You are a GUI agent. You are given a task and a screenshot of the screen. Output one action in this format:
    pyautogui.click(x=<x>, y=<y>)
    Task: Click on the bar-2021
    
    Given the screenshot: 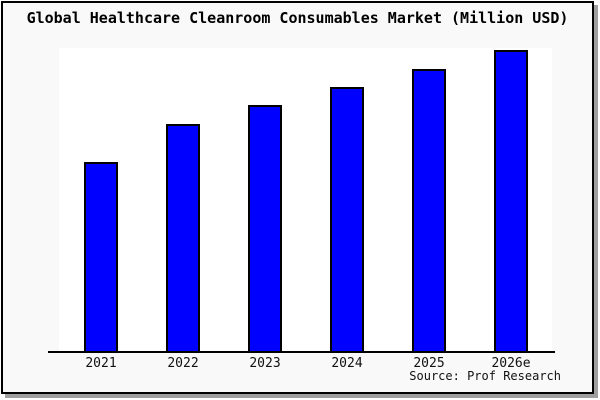 What is the action you would take?
    pyautogui.click(x=101, y=256)
    